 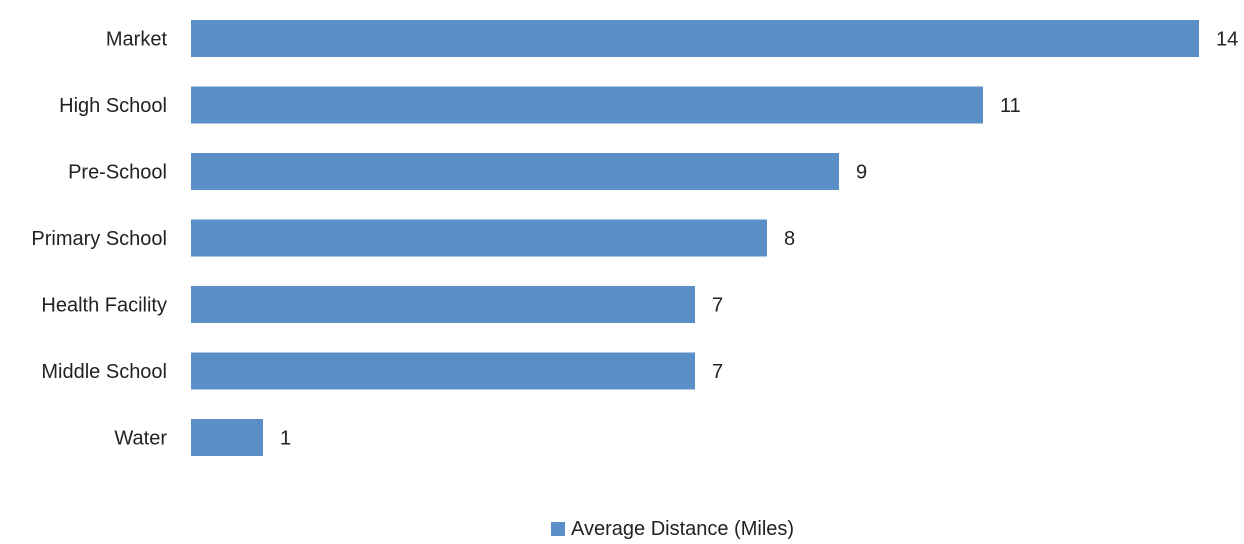 What do you see at coordinates (137, 40) in the screenshot?
I see `category-label: Market` at bounding box center [137, 40].